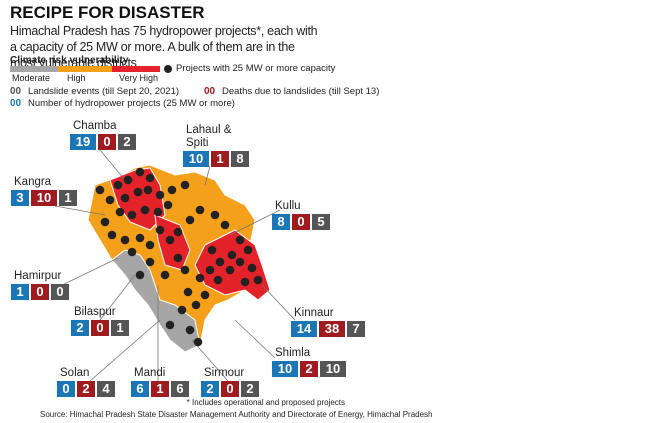  I want to click on level-label: High, so click(76, 78).